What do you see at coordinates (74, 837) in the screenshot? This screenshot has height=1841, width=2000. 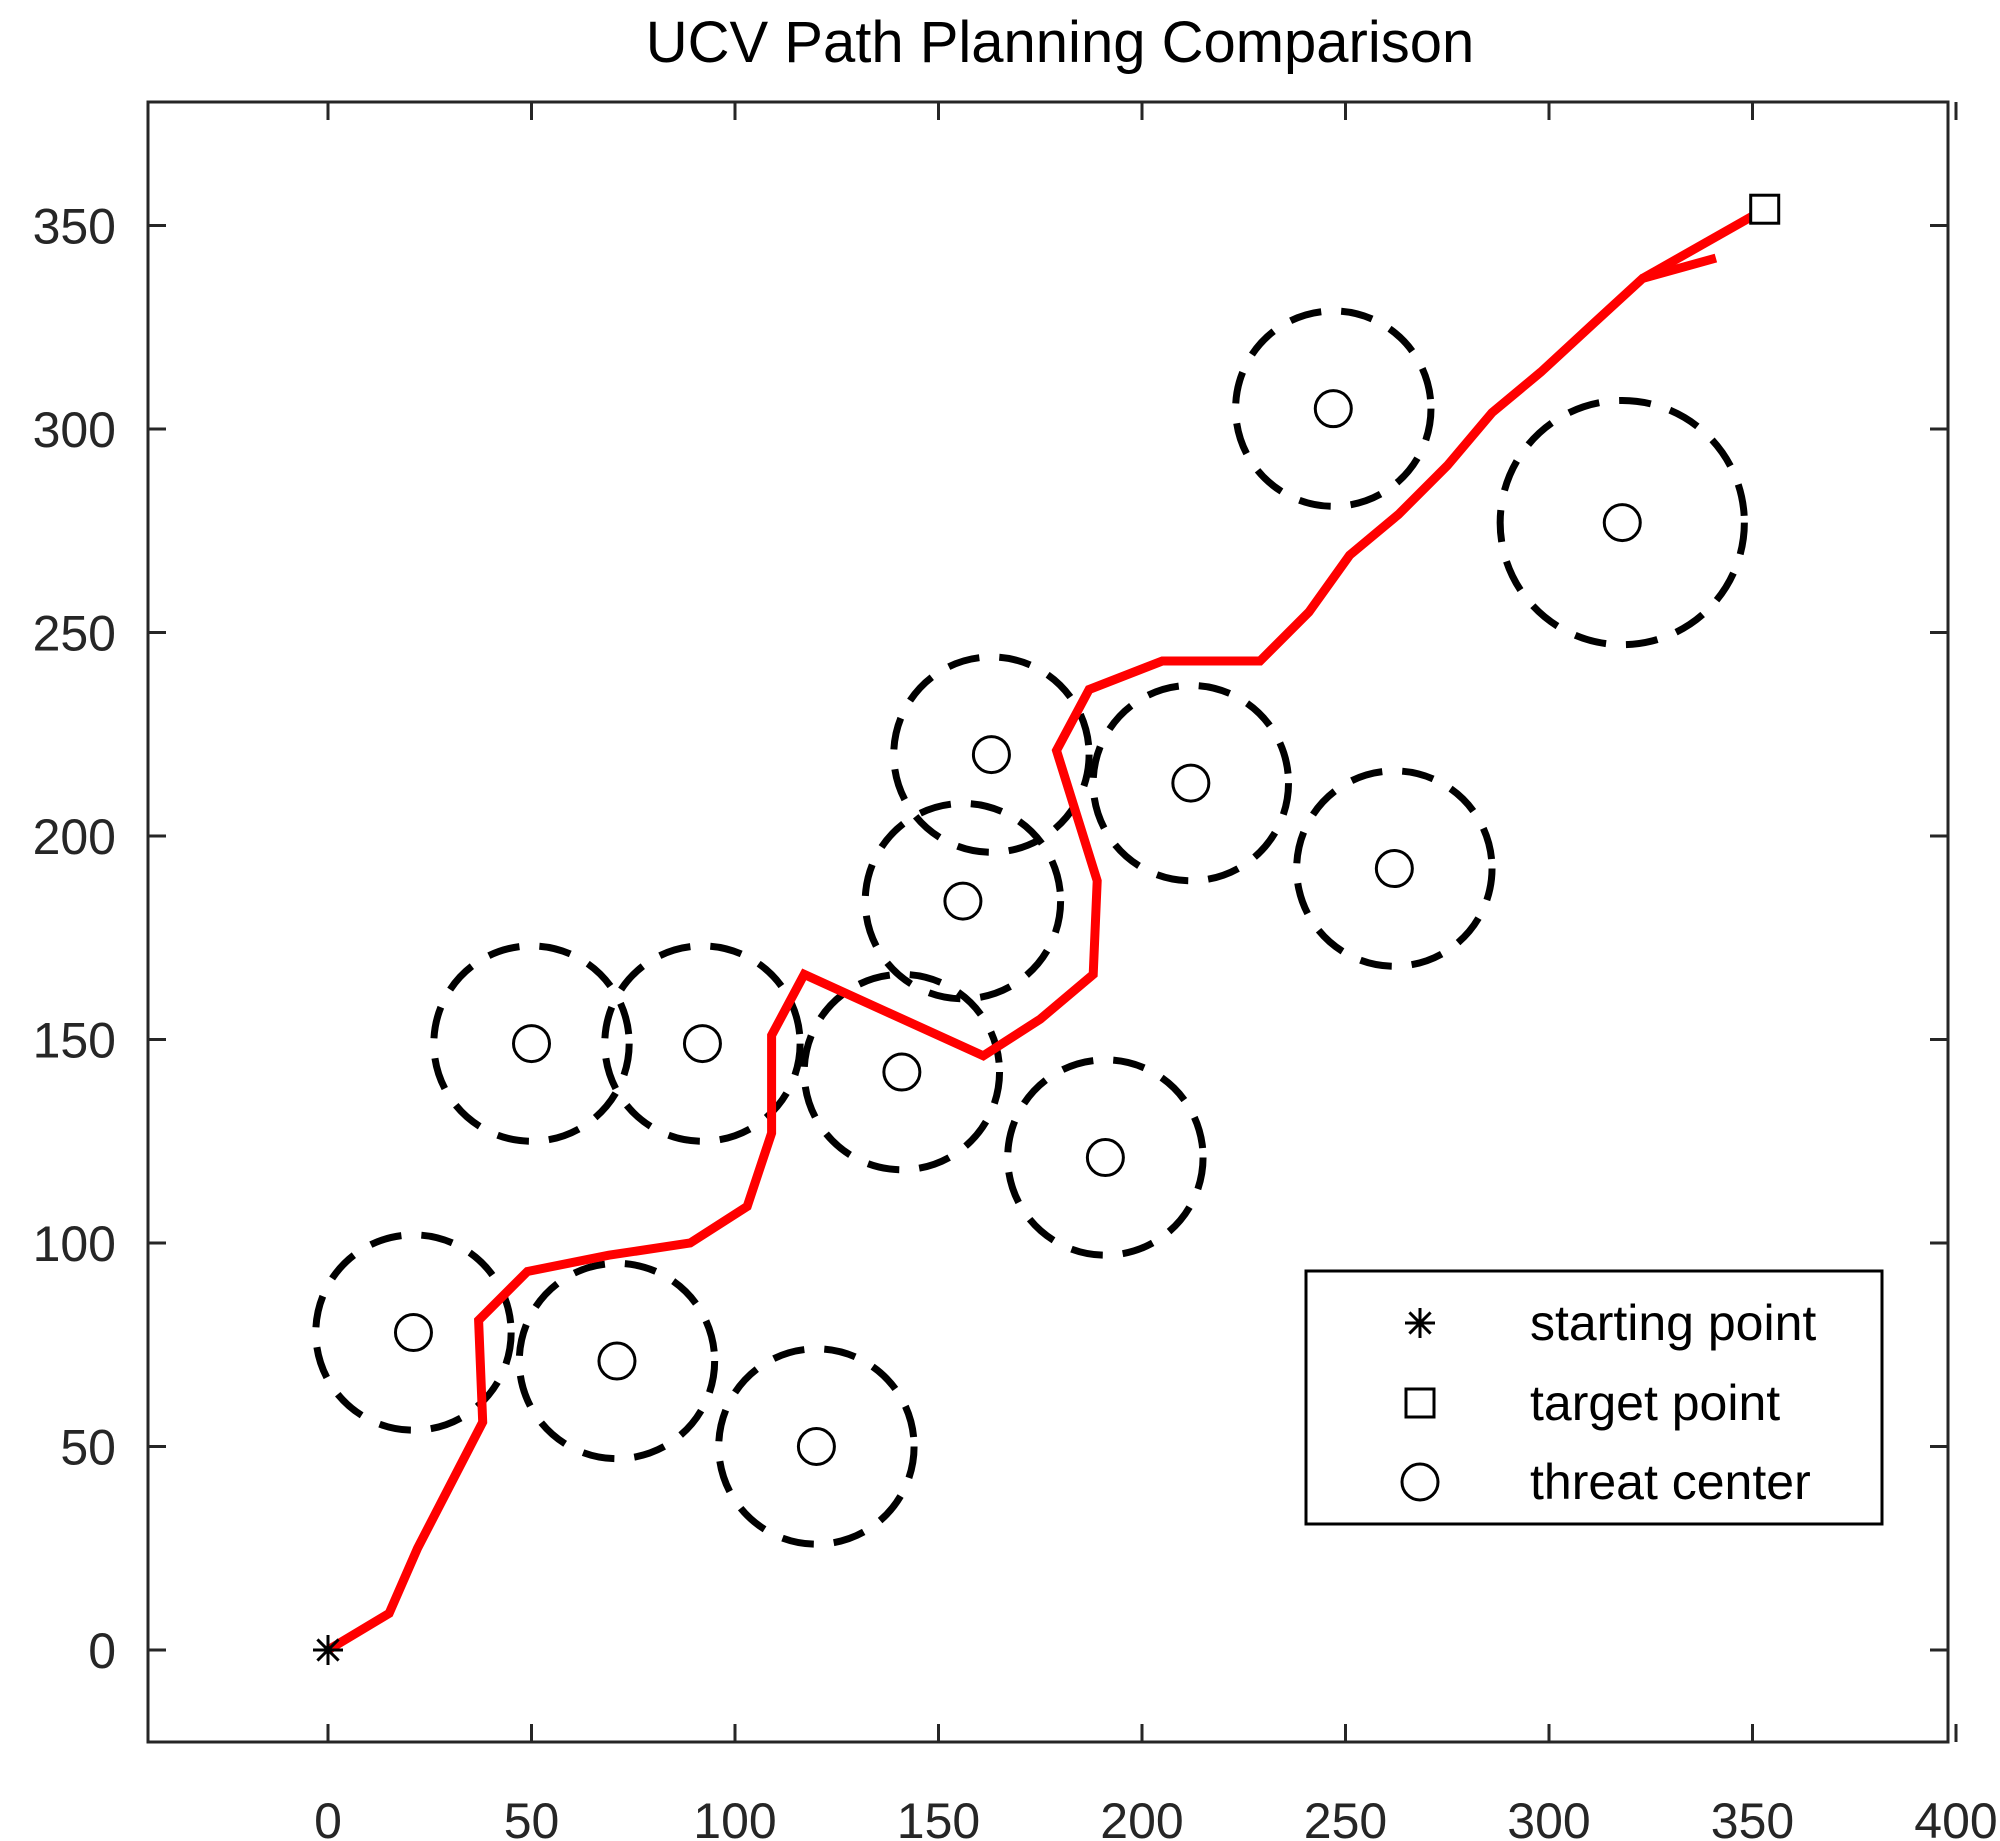 I see `y-tick-label: 200` at bounding box center [74, 837].